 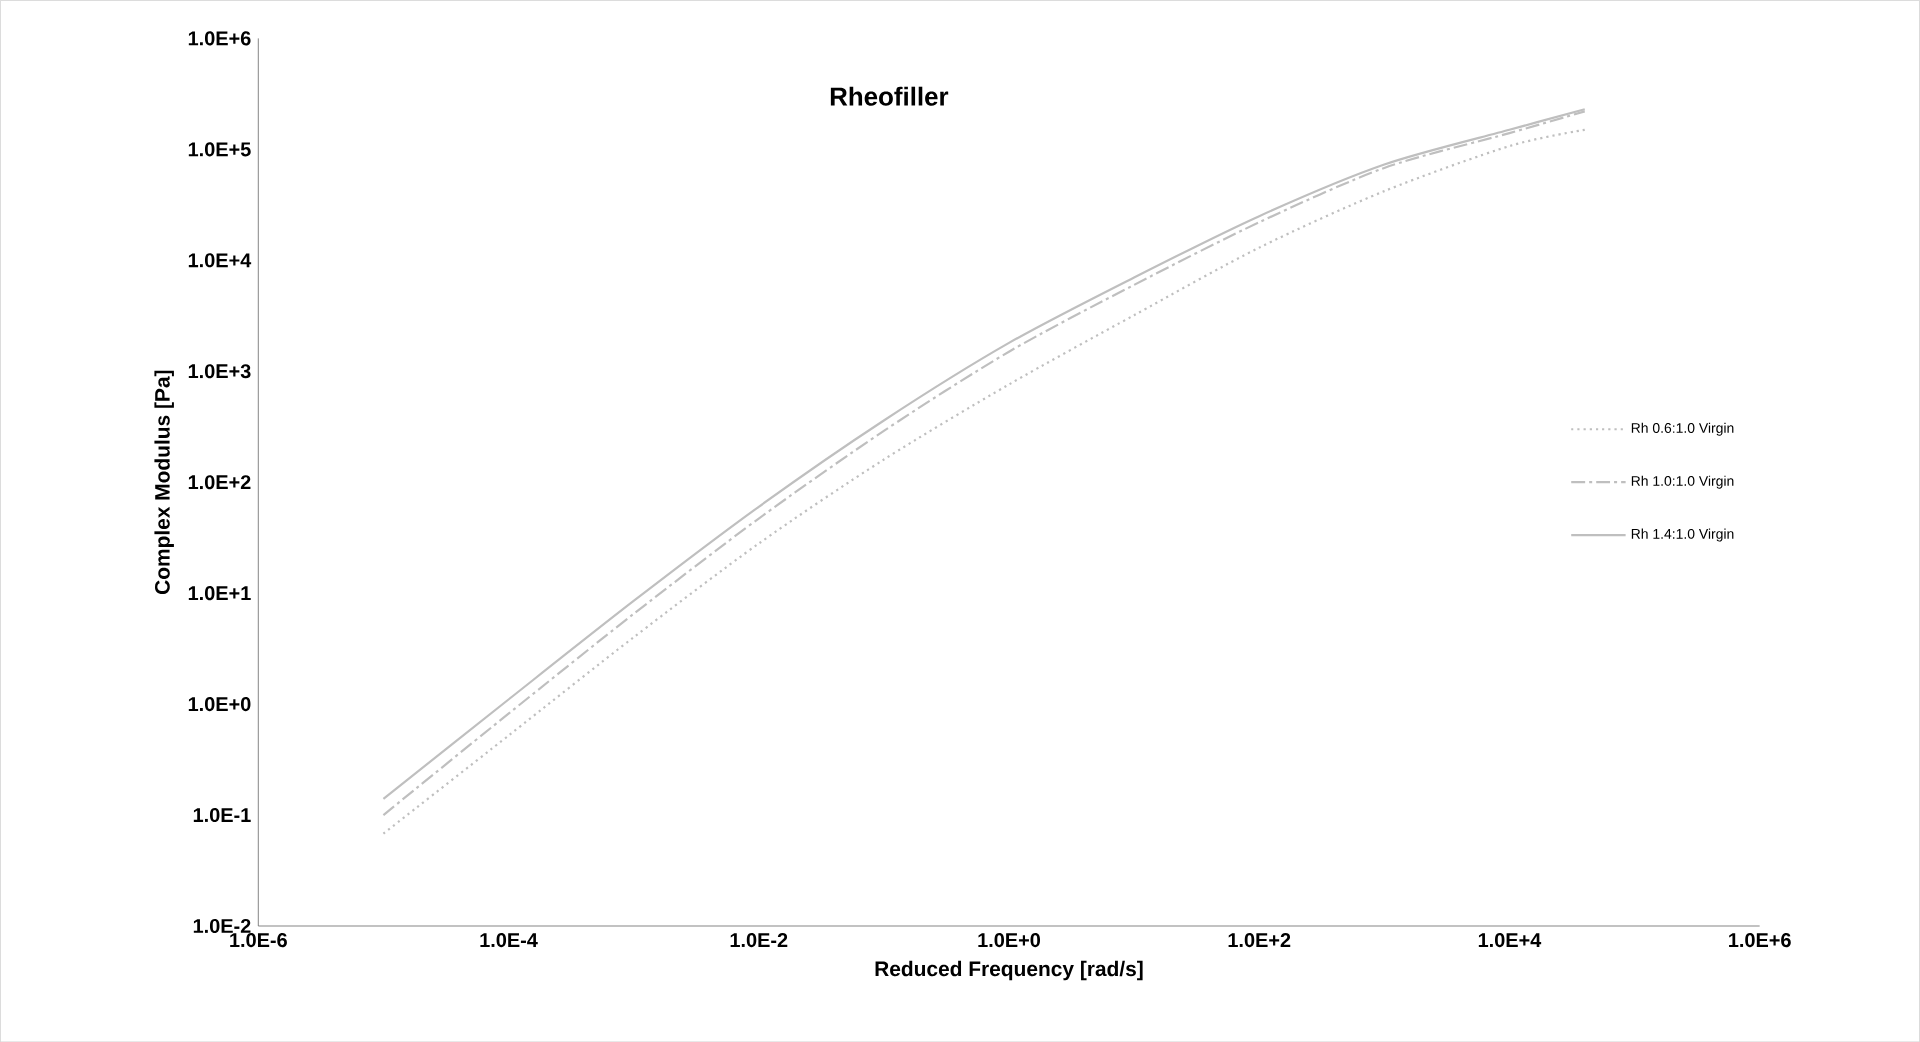 What do you see at coordinates (258, 939) in the screenshot?
I see `x-tick-label: 1.0E-6` at bounding box center [258, 939].